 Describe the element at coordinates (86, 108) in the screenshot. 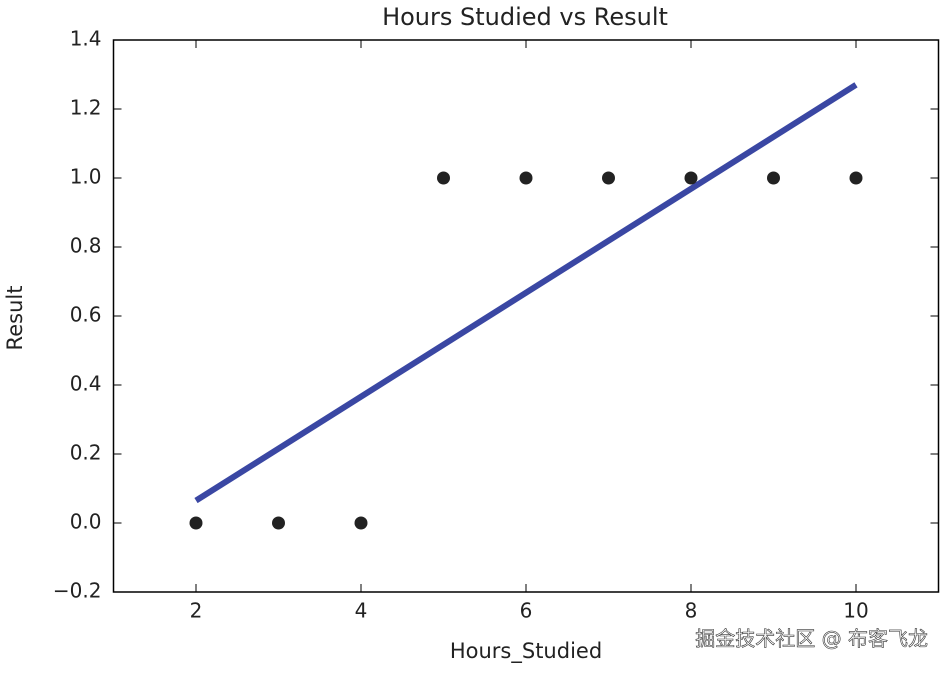

I see `y-tick-label: 1.2` at that location.